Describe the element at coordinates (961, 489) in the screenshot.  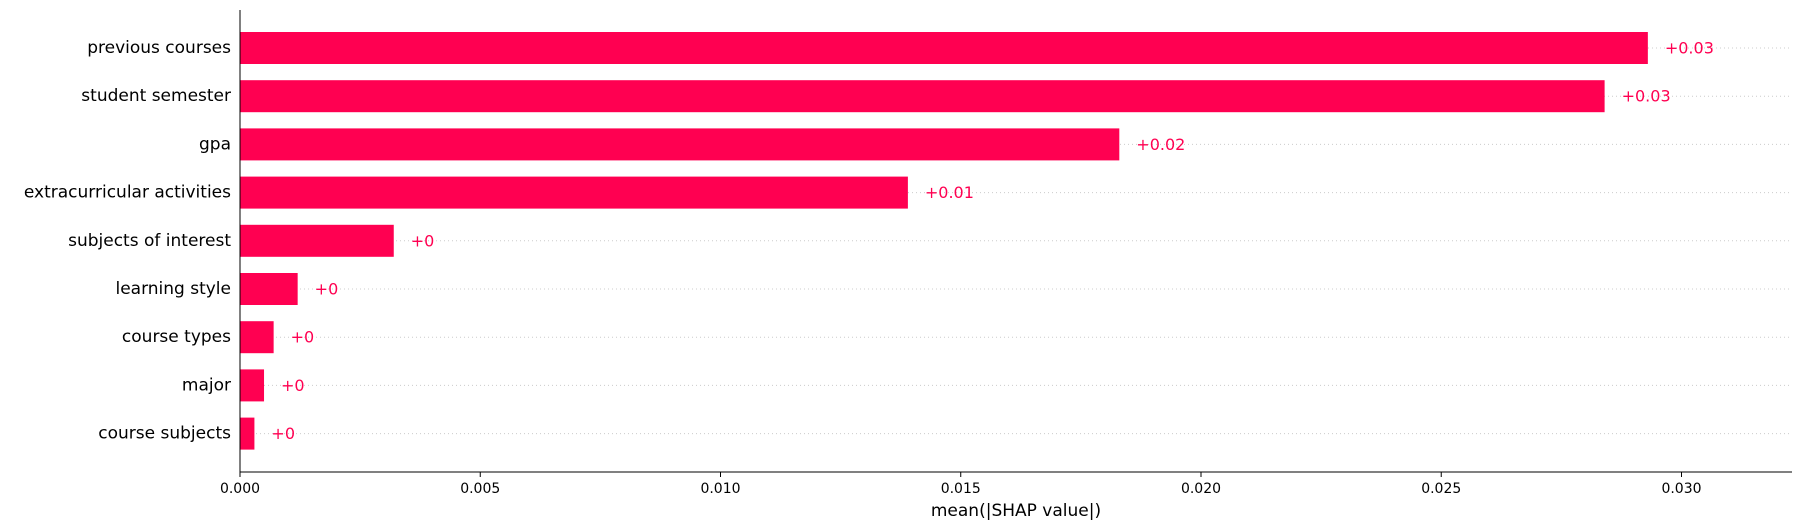
I see `x-tick-label: 0.015` at that location.